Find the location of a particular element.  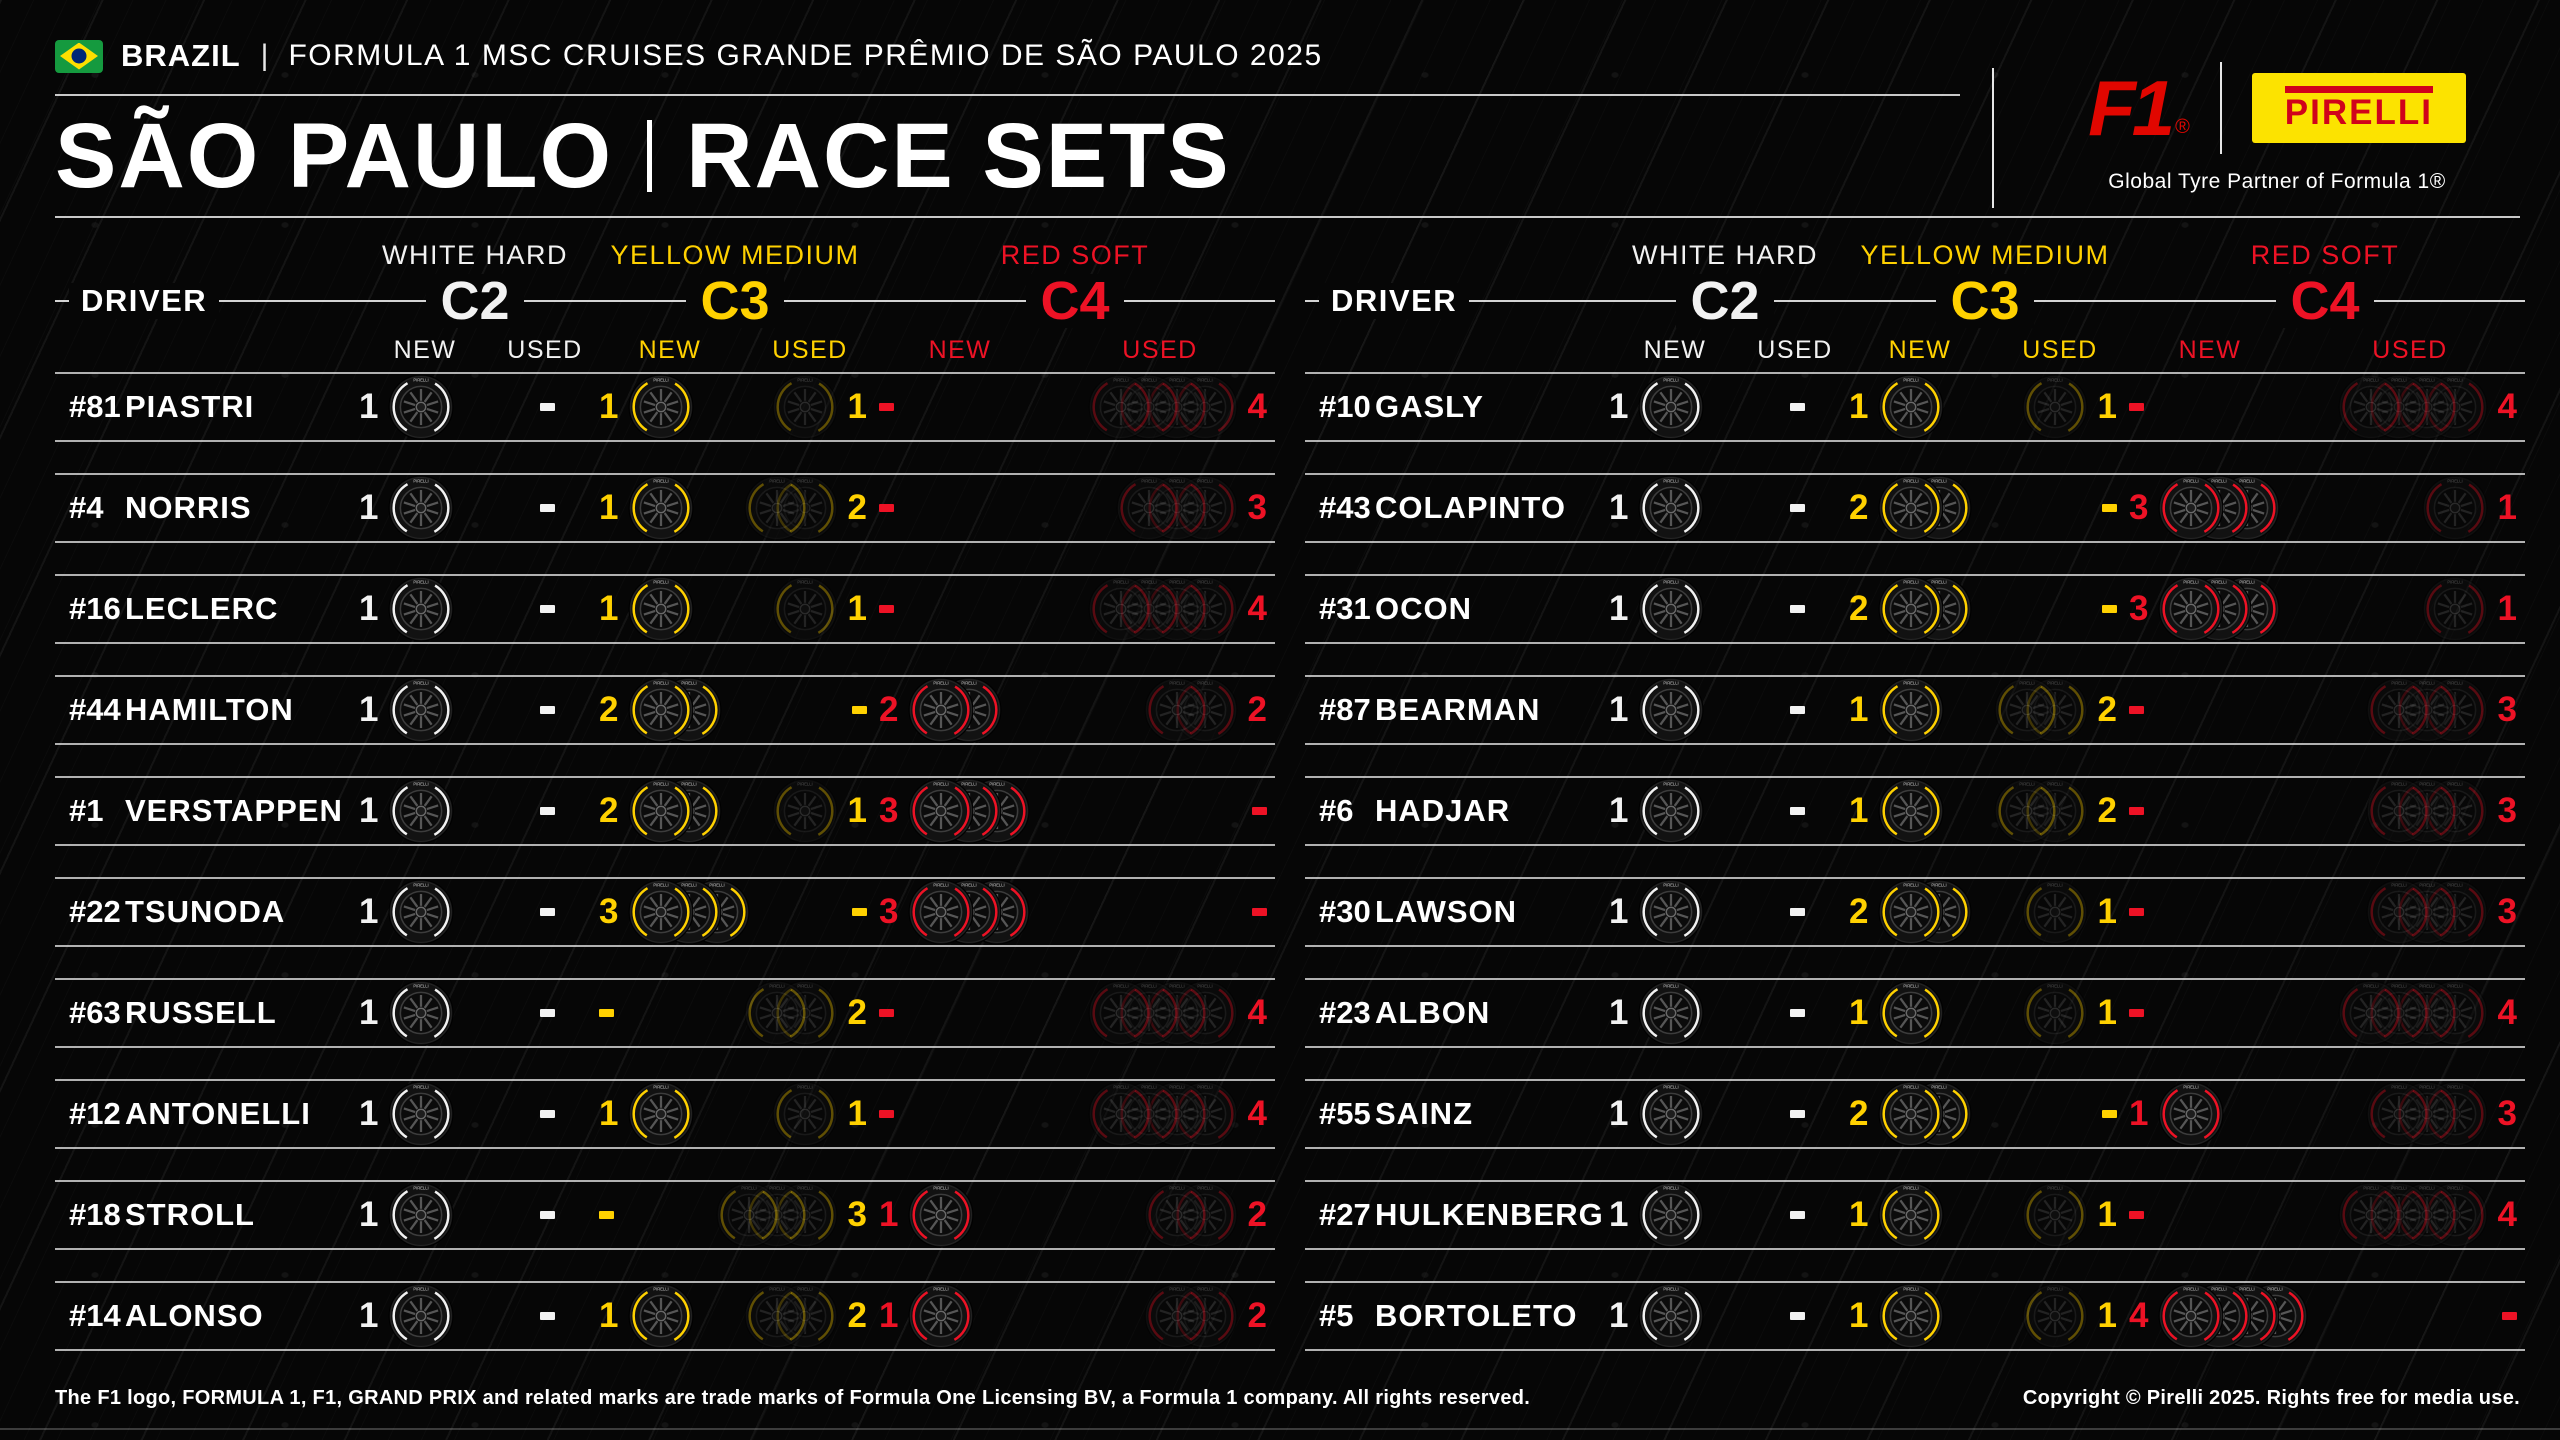

c4-used-cell: PIRELLI PIRELLI PIRELLI PIRELLI 4 is located at coordinates (2410, 1215).